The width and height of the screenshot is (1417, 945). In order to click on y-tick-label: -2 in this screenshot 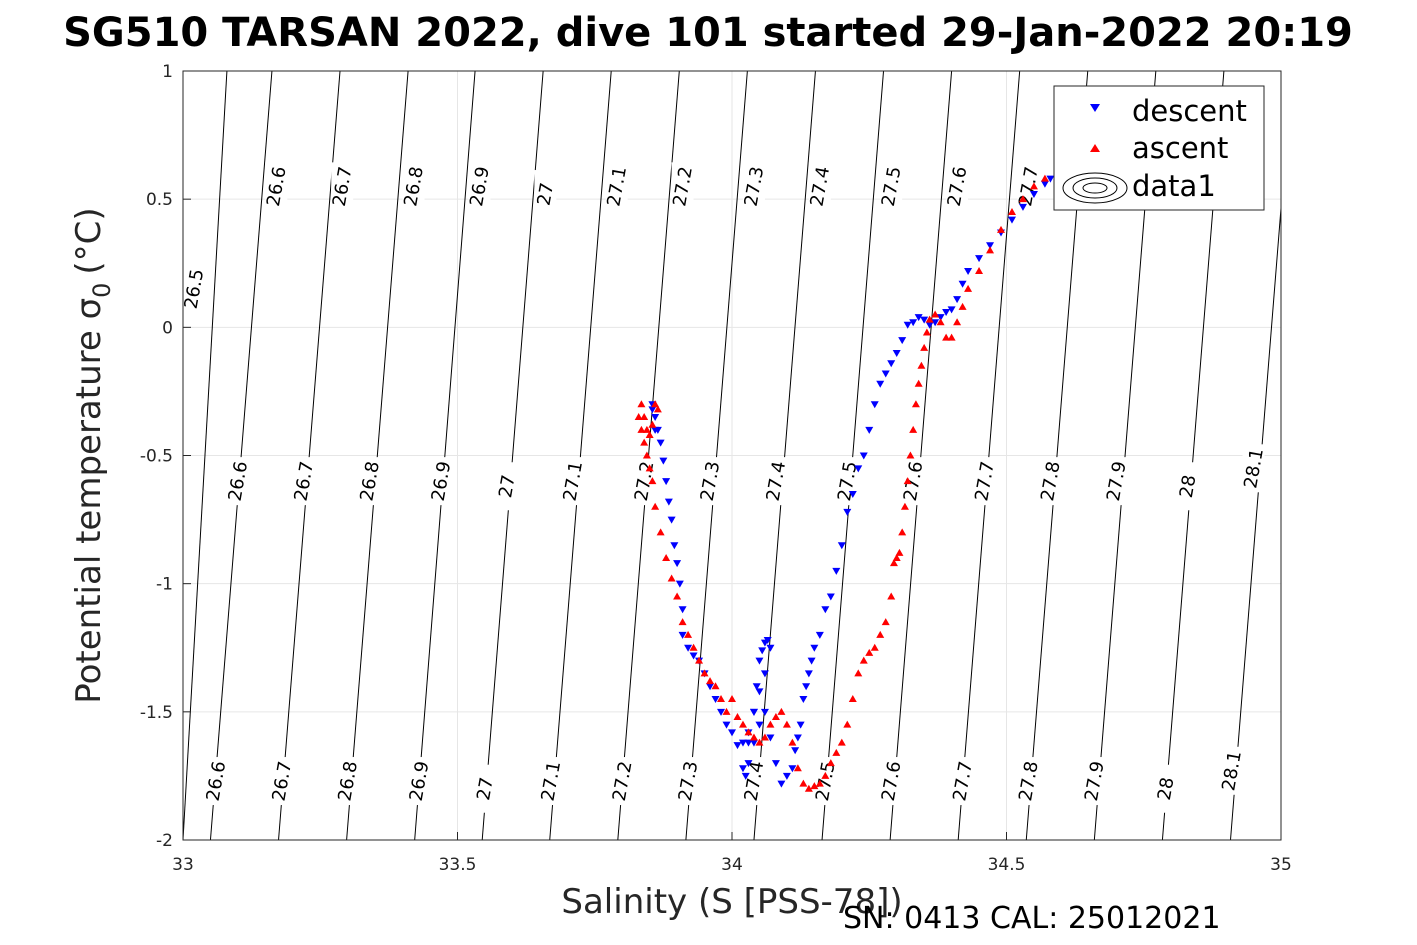, I will do `click(164, 841)`.